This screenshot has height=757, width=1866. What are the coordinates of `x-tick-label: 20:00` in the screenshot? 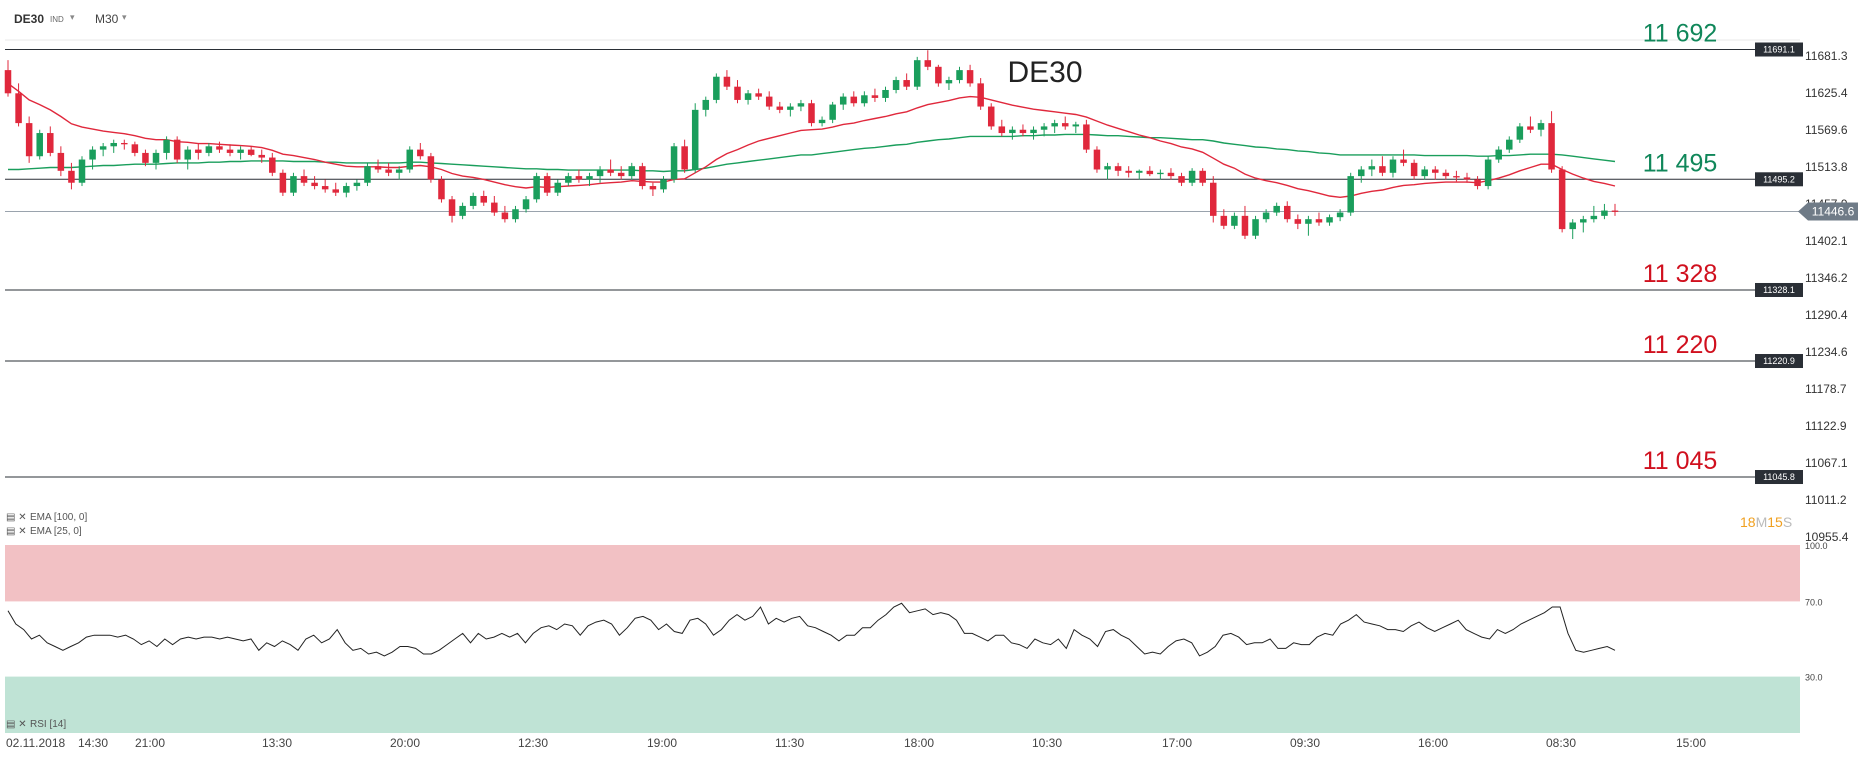 It's located at (405, 743).